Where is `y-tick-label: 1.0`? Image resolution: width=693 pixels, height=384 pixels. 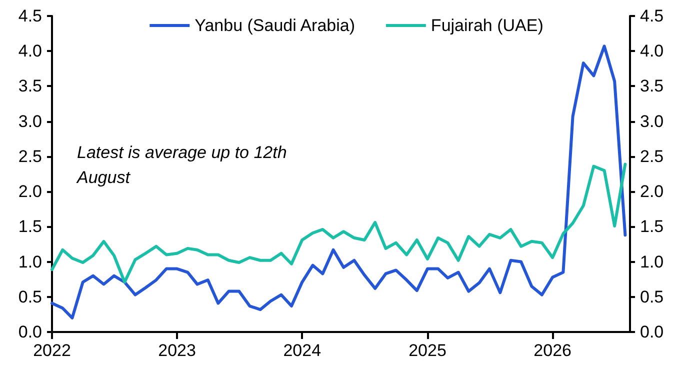
y-tick-label: 1.0 is located at coordinates (30, 262).